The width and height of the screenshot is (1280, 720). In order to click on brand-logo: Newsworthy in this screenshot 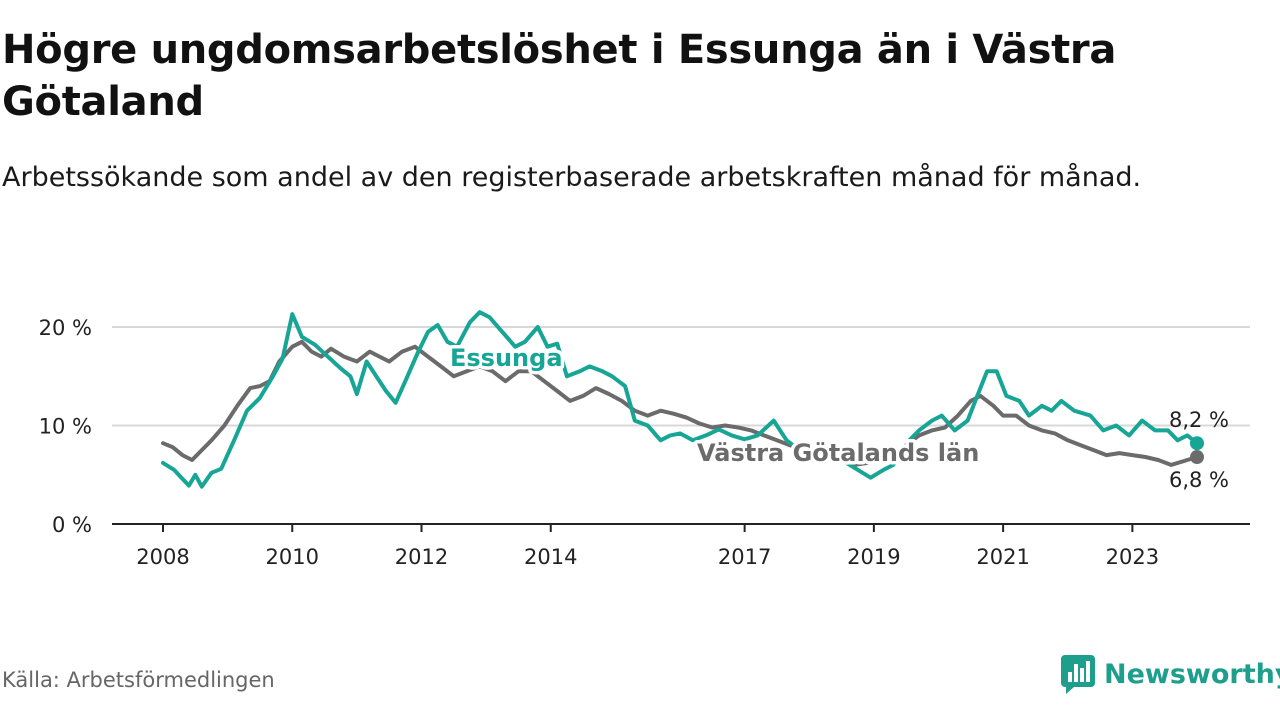, I will do `click(1170, 674)`.